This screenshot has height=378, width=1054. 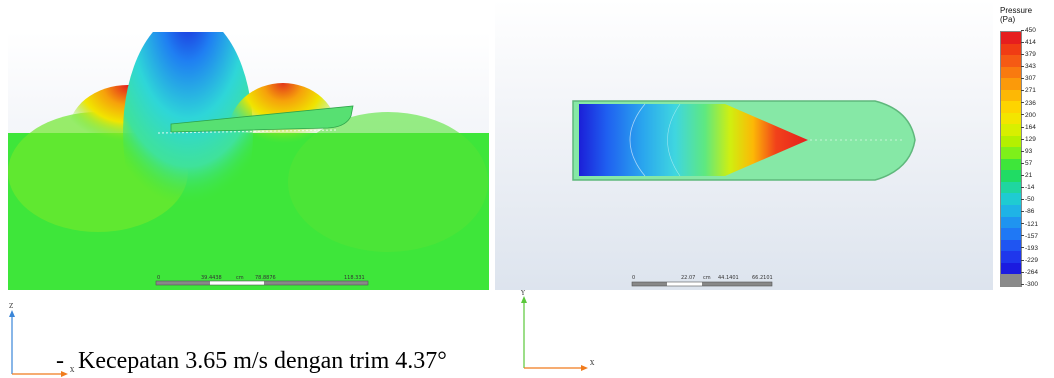 What do you see at coordinates (1027, 187) in the screenshot?
I see `legend-tick-label: -14` at bounding box center [1027, 187].